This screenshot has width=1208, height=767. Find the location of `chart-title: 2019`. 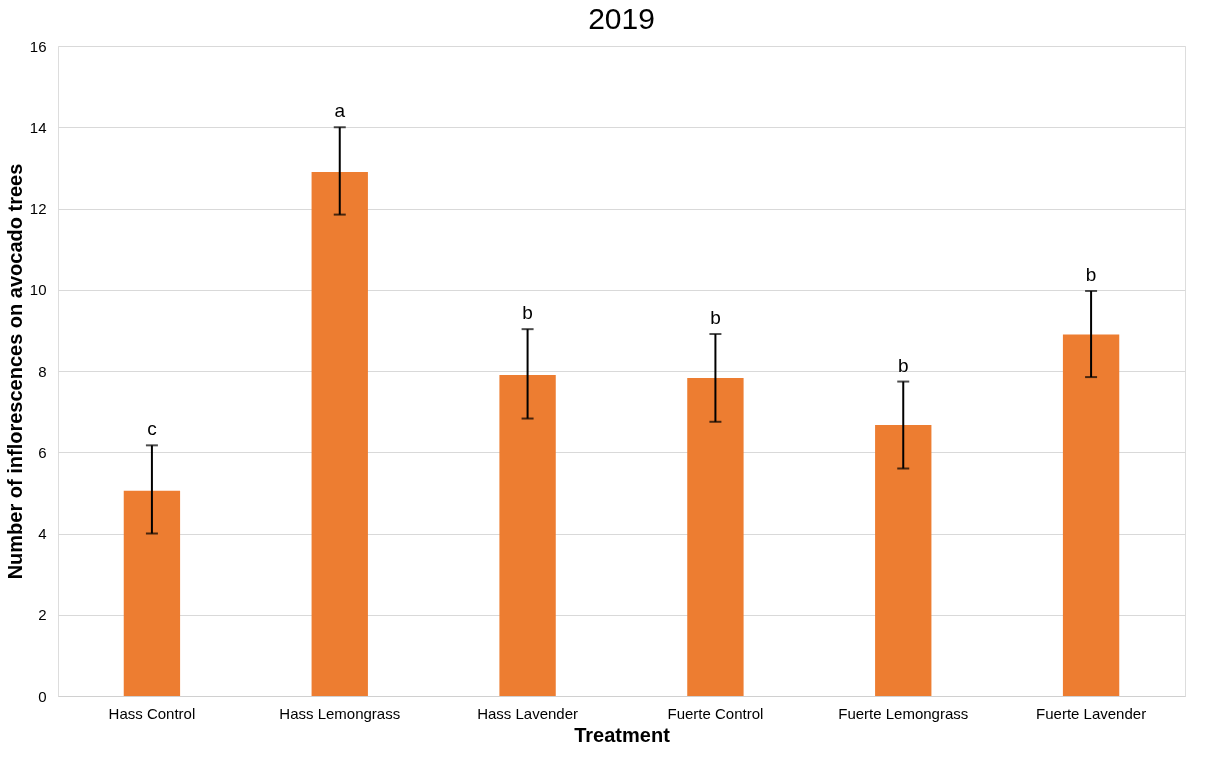

chart-title: 2019 is located at coordinates (621, 18).